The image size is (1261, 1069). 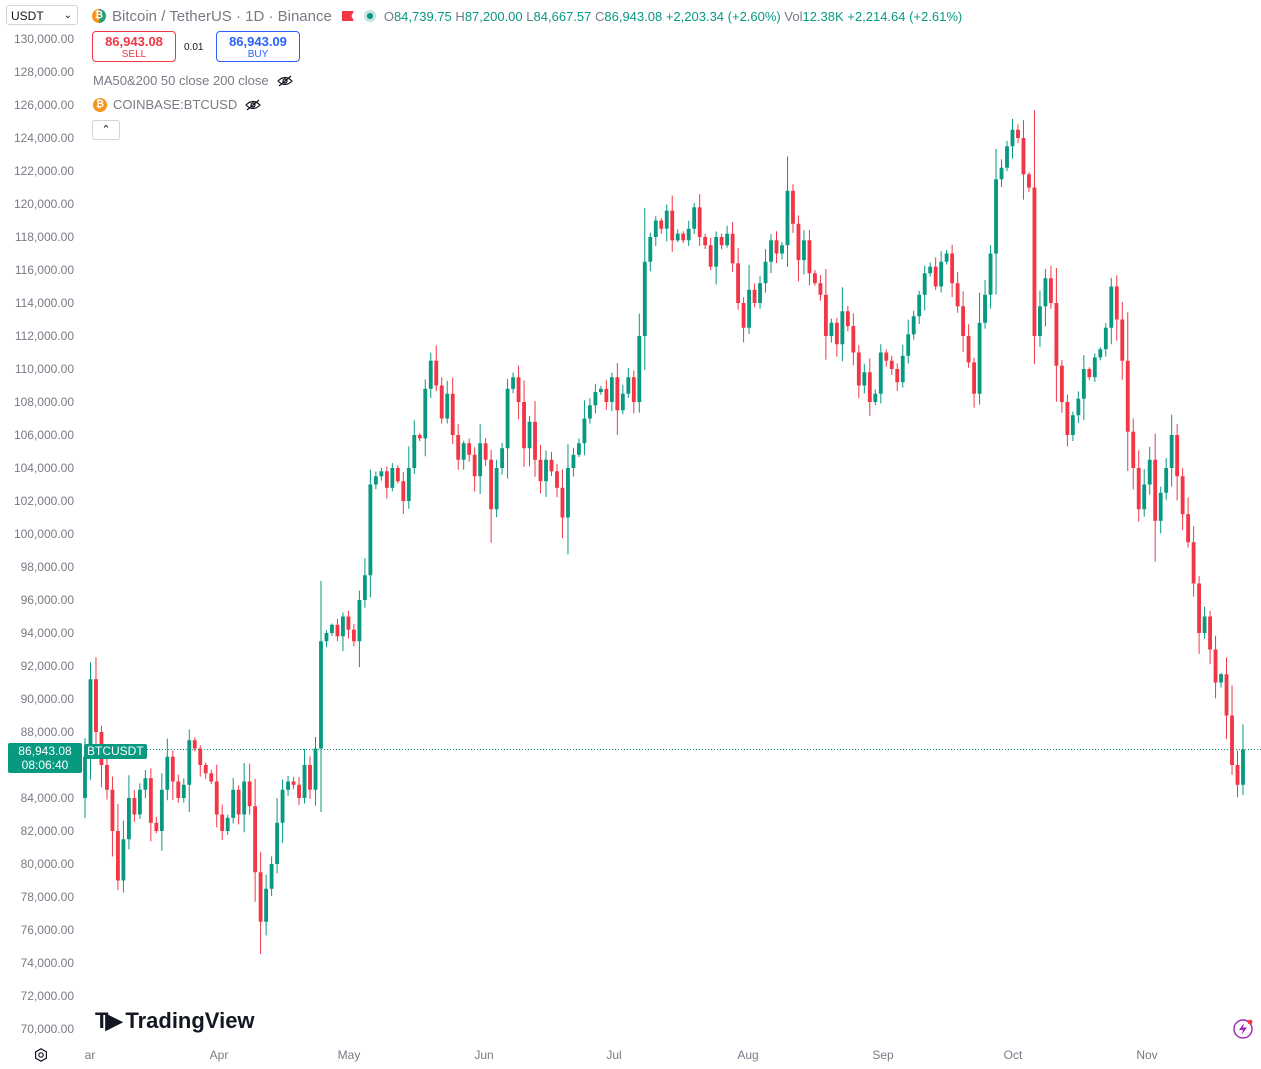 What do you see at coordinates (177, 104) in the screenshot?
I see `compare-symbol-legend: ₿ COINBASE:BTCUSD` at bounding box center [177, 104].